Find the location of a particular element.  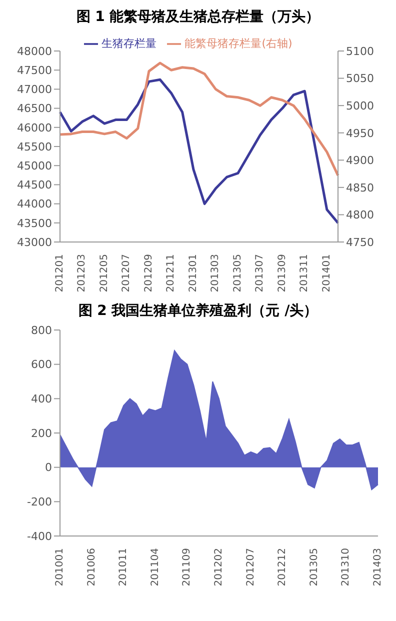

x-tick-label: 201201 is located at coordinates (60, 273).